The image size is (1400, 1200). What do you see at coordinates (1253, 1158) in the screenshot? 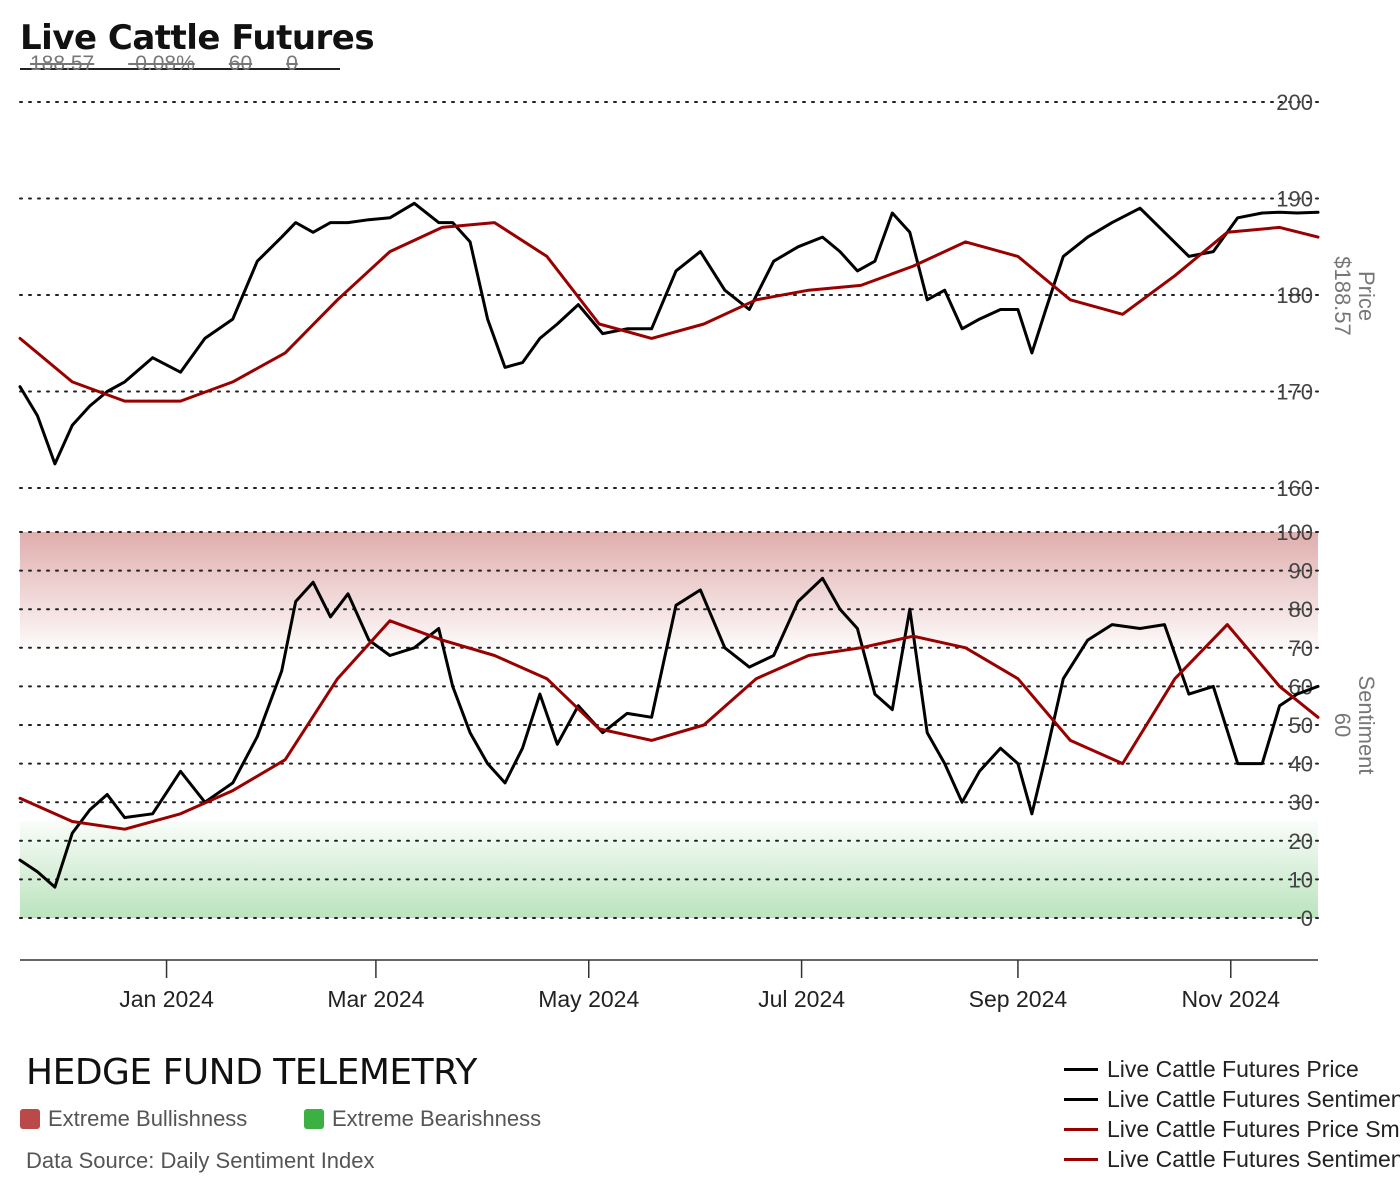
I see `legend-label: Live Cattle Futures Sentiment Smoothed` at bounding box center [1253, 1158].